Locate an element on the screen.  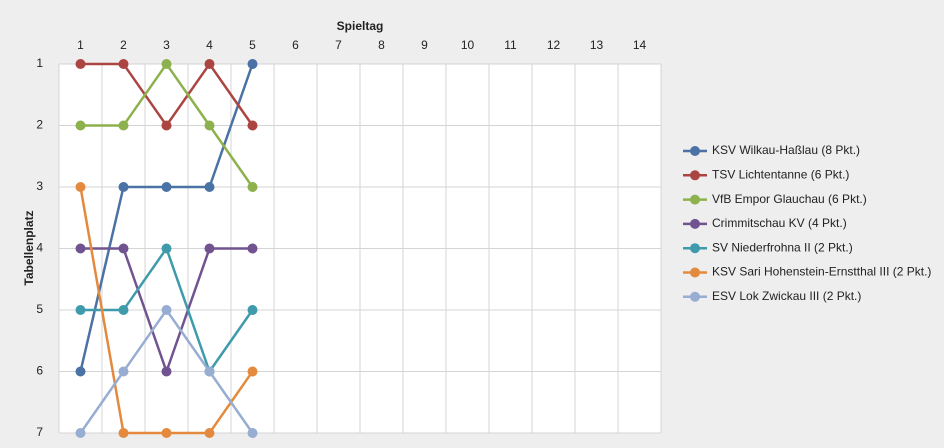
x-tick-label: 11 is located at coordinates (510, 45).